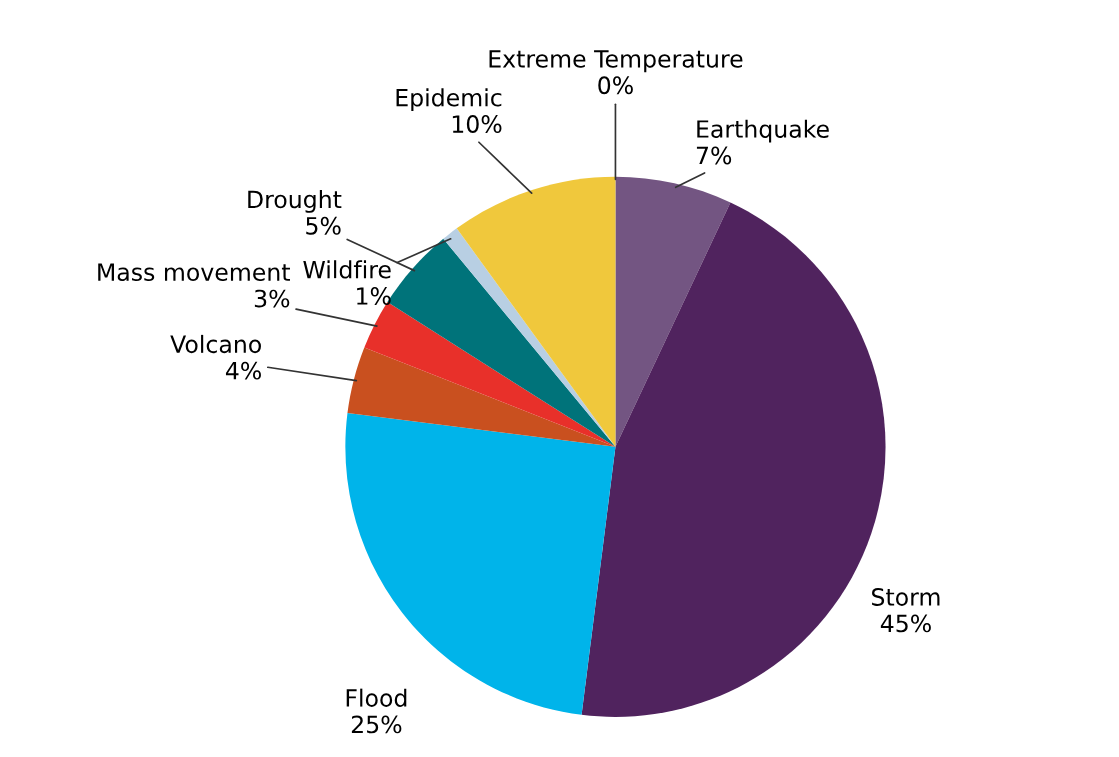  I want to click on slice-label: Wildfire, so click(347, 269).